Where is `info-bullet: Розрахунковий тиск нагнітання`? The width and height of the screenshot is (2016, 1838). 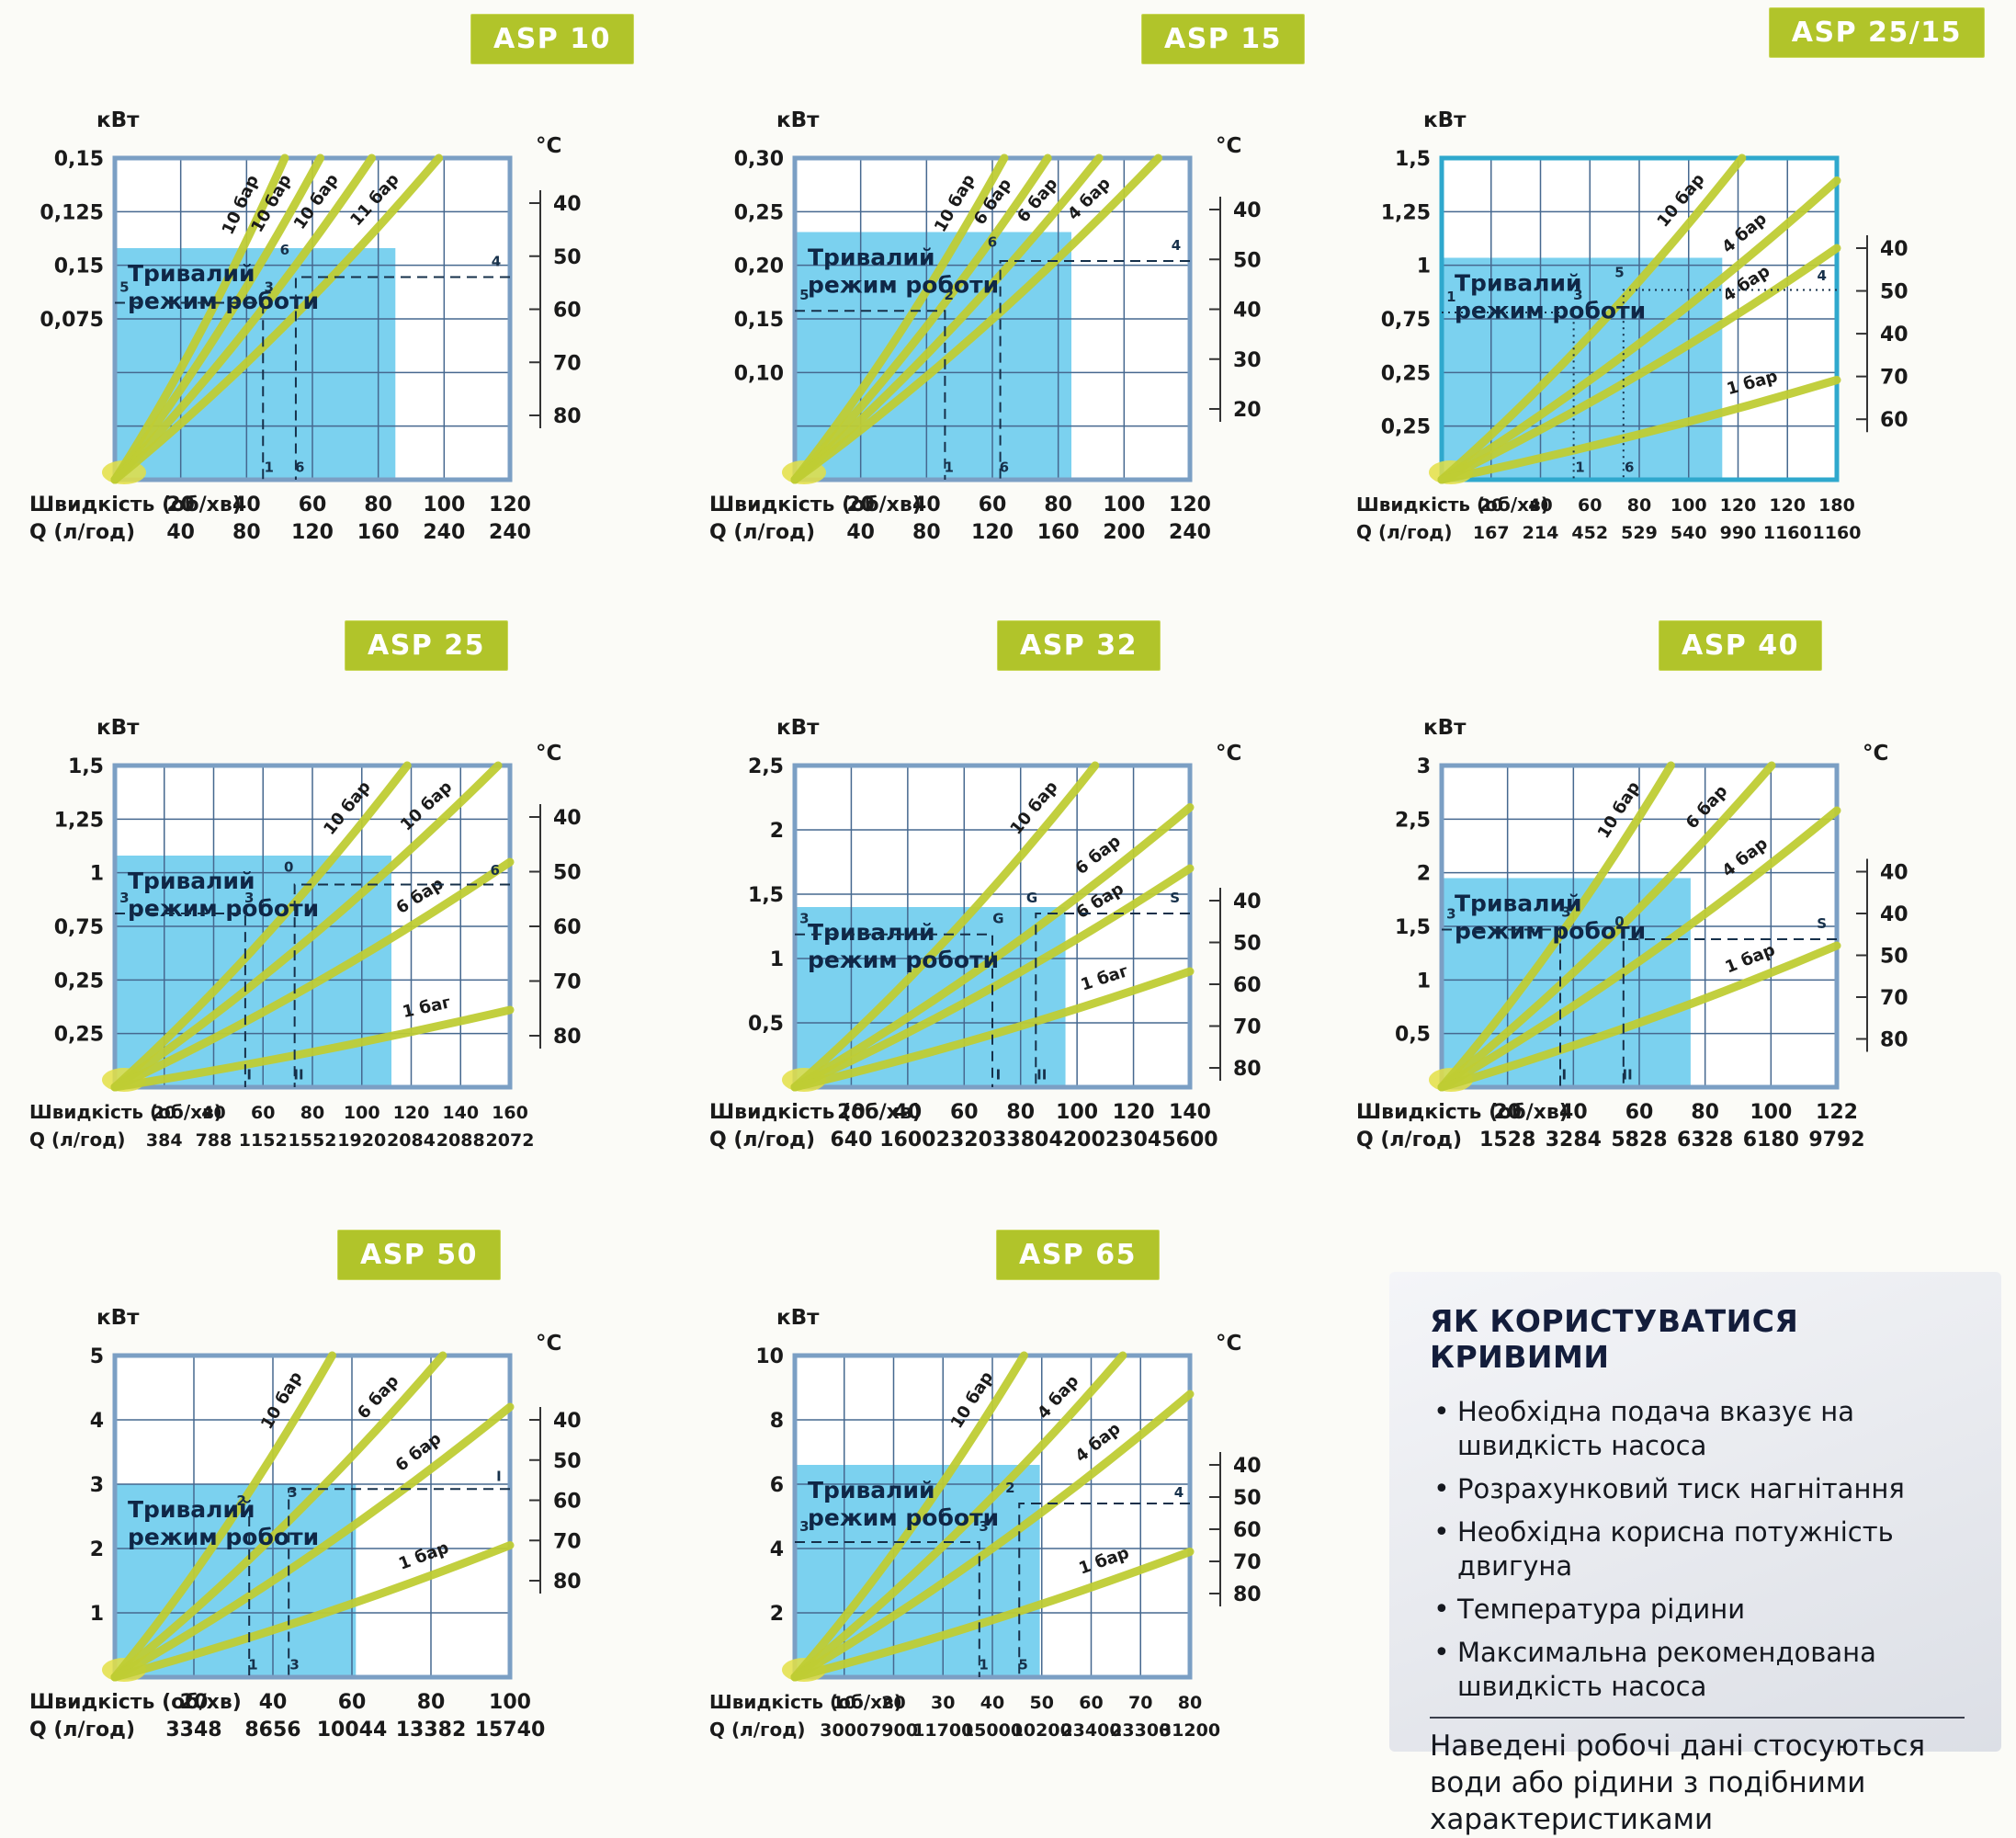 info-bullet: Розрахунковий тиск нагнітання is located at coordinates (1697, 1489).